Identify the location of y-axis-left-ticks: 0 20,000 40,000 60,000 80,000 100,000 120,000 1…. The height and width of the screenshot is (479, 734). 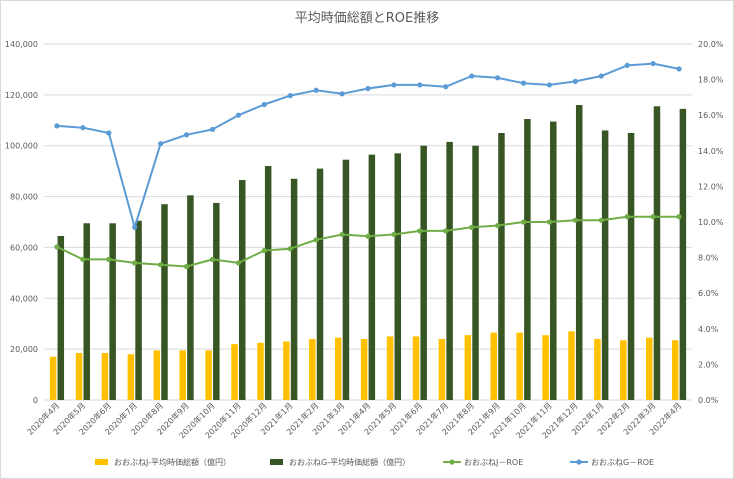
(21, 222).